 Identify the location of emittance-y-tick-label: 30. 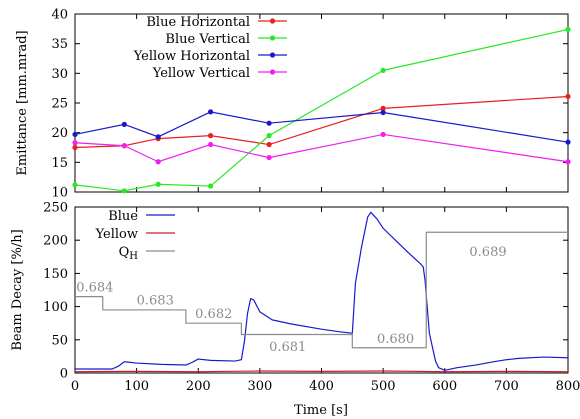
(59, 74).